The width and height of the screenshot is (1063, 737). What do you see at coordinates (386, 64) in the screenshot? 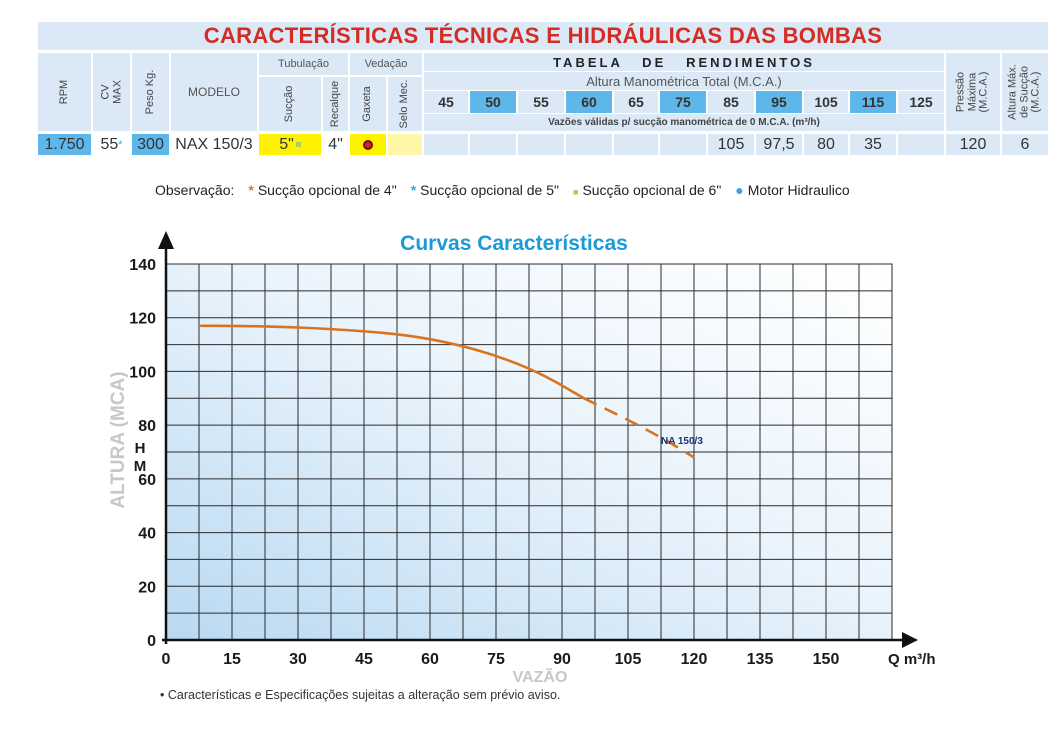
I see `header-vedacao: Vedação` at bounding box center [386, 64].